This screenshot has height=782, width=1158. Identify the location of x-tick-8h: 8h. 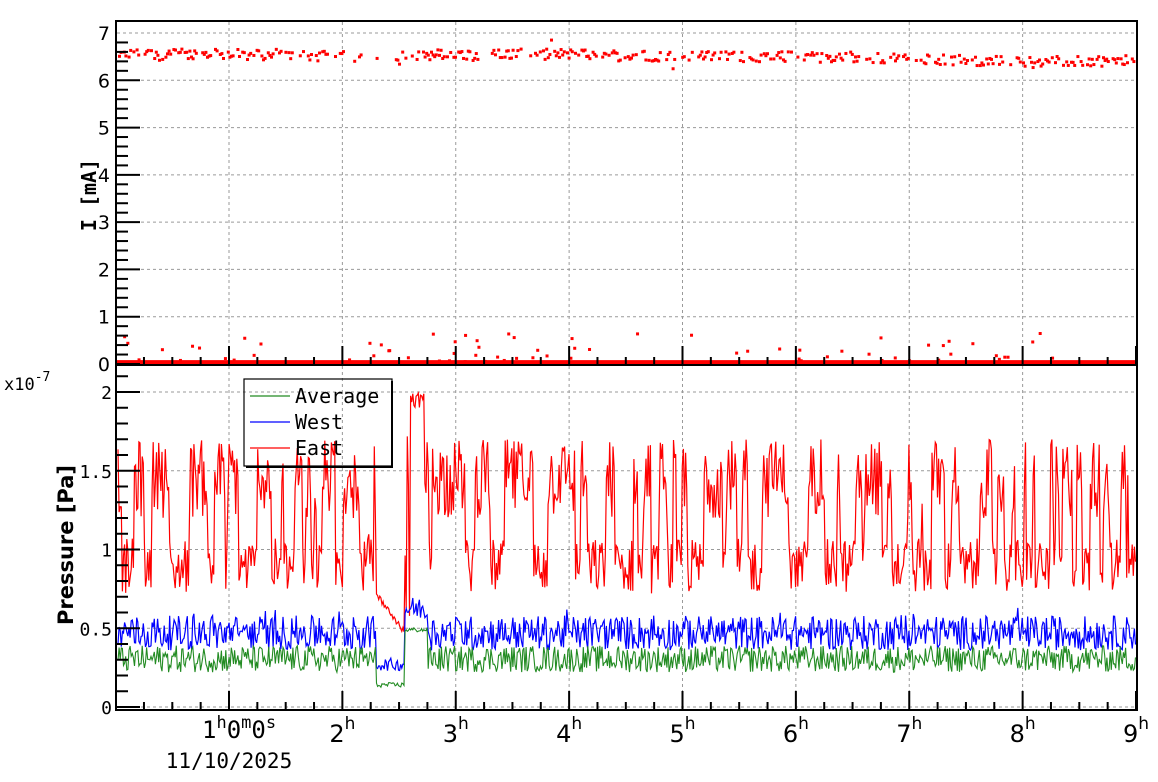
(1023, 731).